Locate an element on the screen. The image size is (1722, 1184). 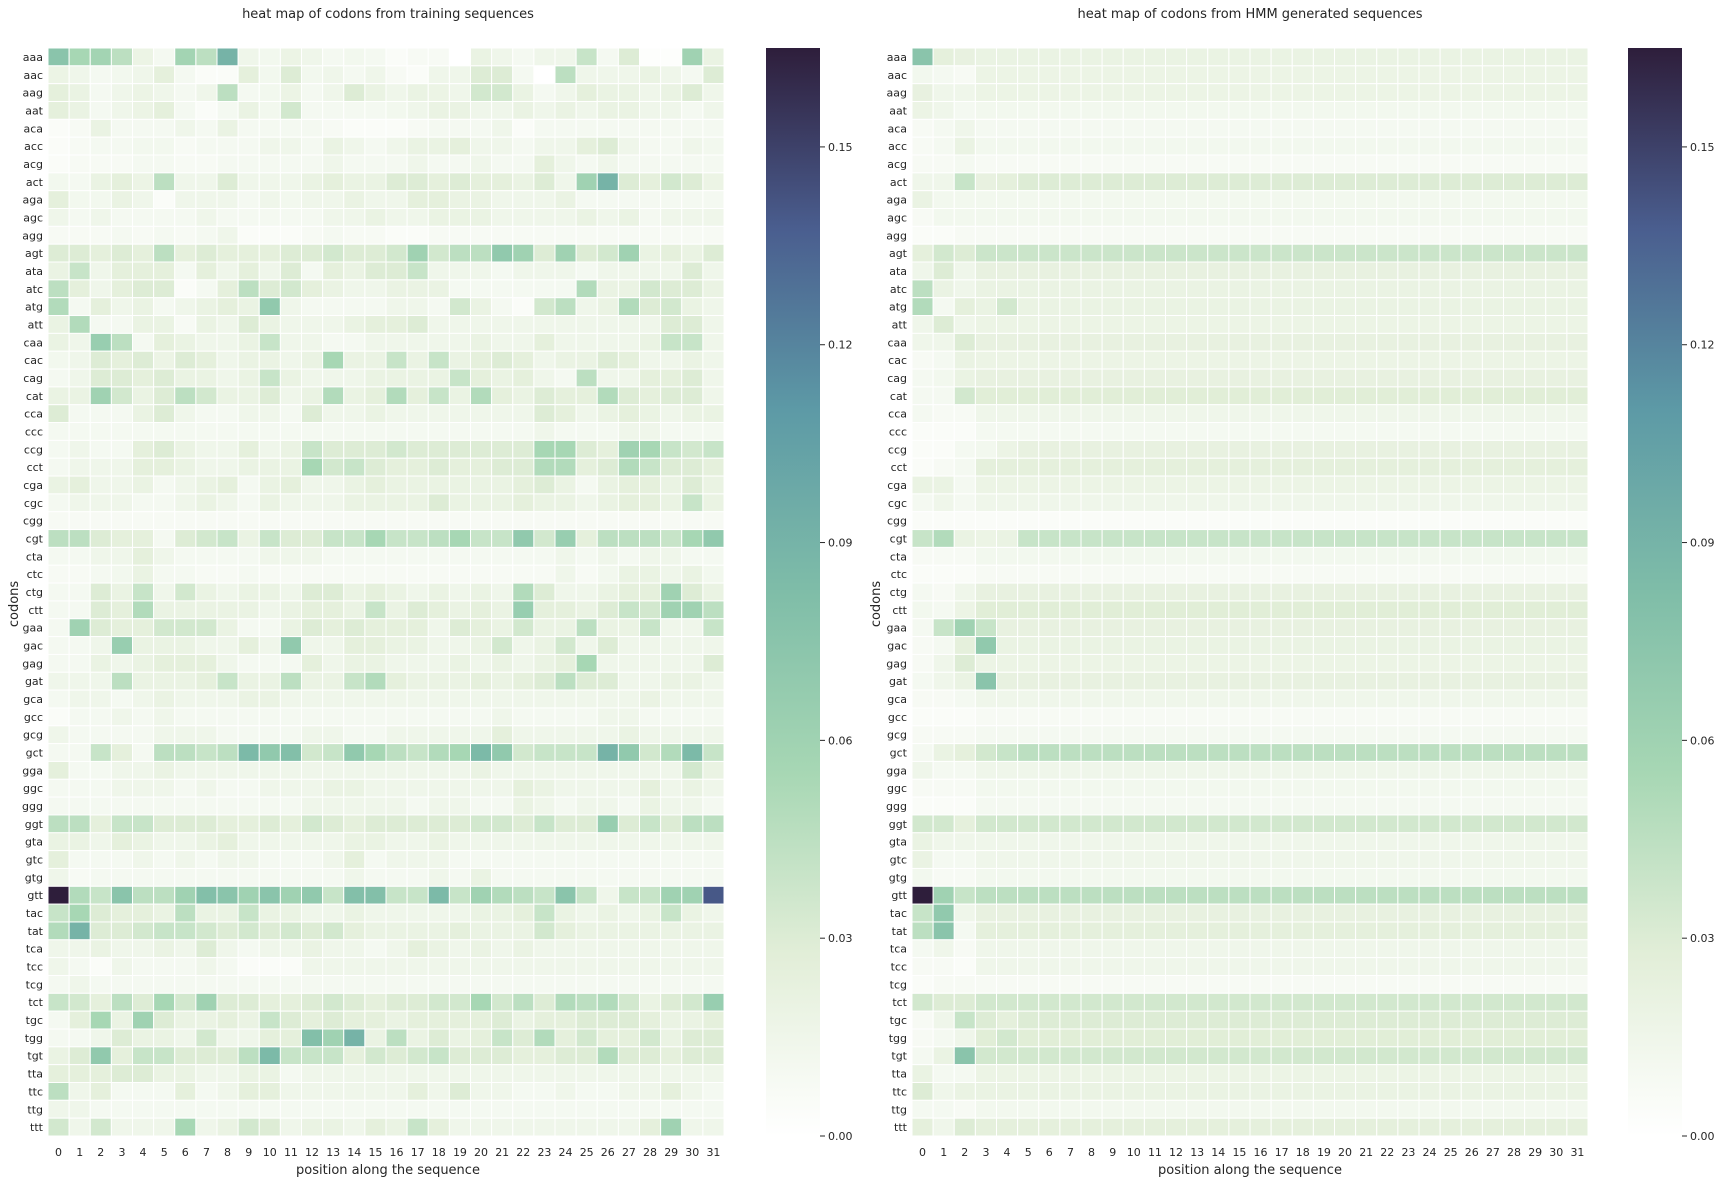
x-tick-label: 13 is located at coordinates (1197, 1152).